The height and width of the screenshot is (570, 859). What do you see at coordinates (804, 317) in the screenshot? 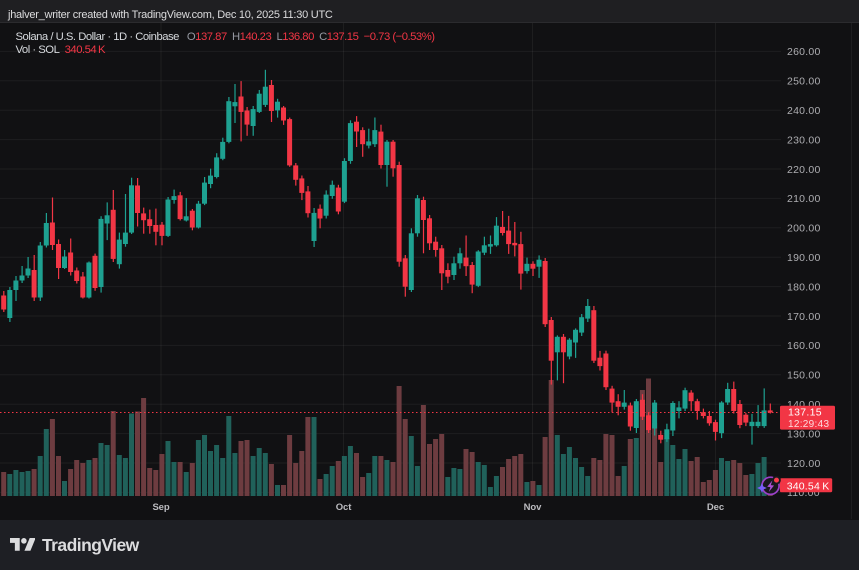
I see `svg-text: 170.00` at bounding box center [804, 317].